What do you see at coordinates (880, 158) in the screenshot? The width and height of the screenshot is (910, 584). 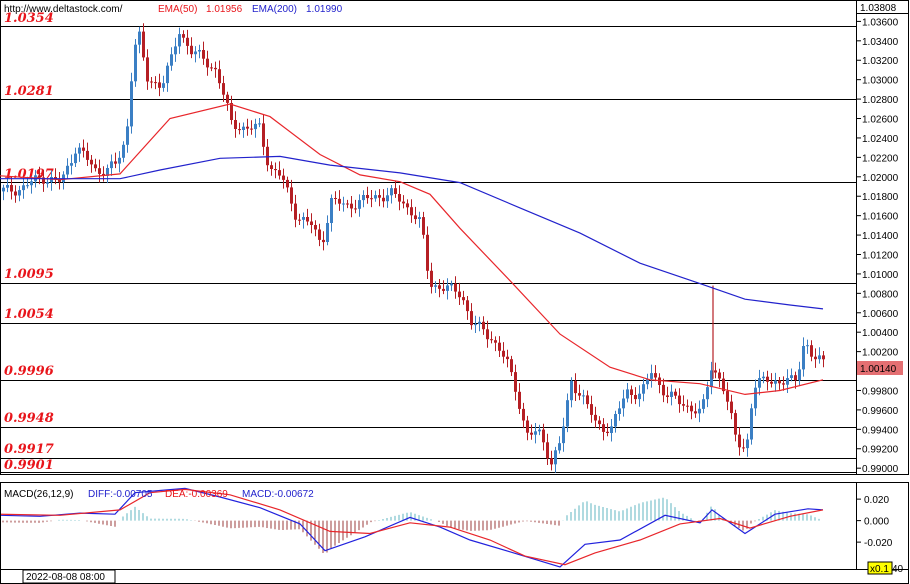 I see `price-tick-label: 1.02200` at bounding box center [880, 158].